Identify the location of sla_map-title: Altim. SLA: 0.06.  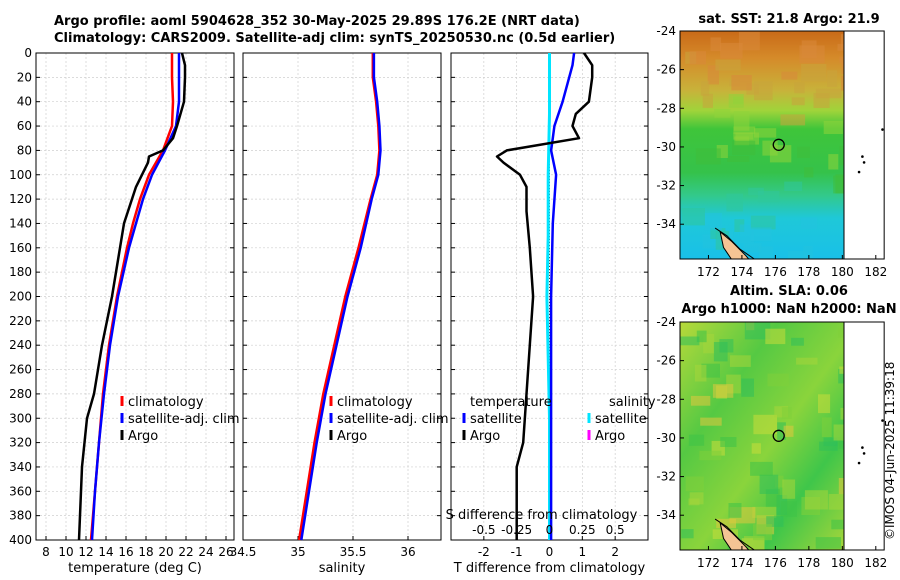
(789, 291).